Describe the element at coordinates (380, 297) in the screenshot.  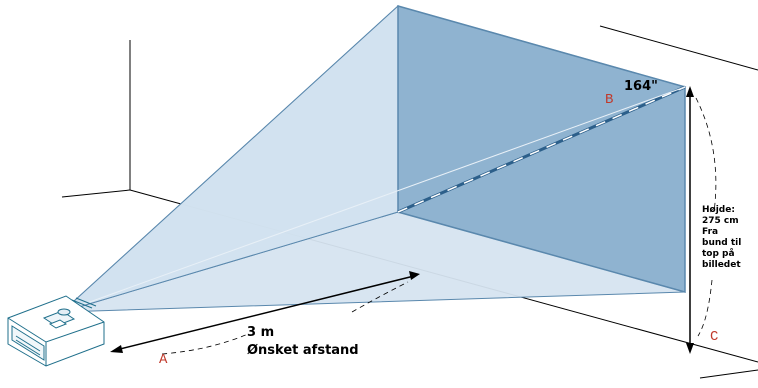
I see `leader-distance` at that location.